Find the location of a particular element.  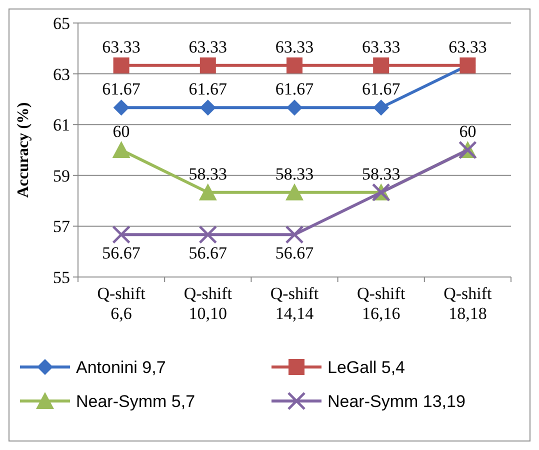

x-tick-label: Q-shift 6,6 is located at coordinates (121, 303).